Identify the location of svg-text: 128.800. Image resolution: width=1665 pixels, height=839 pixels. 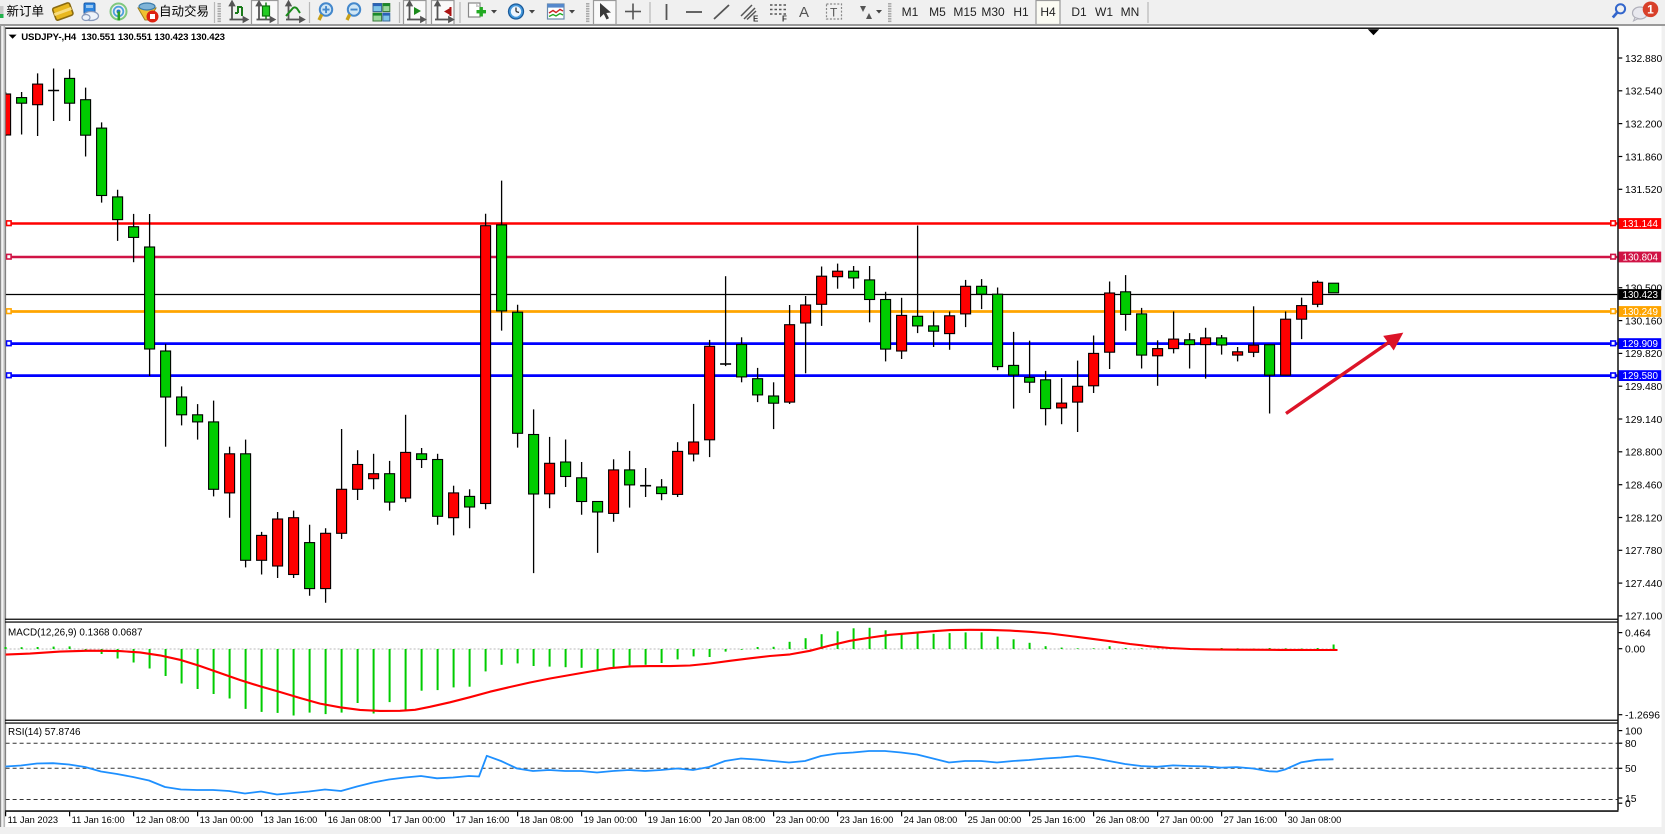
(1643, 453).